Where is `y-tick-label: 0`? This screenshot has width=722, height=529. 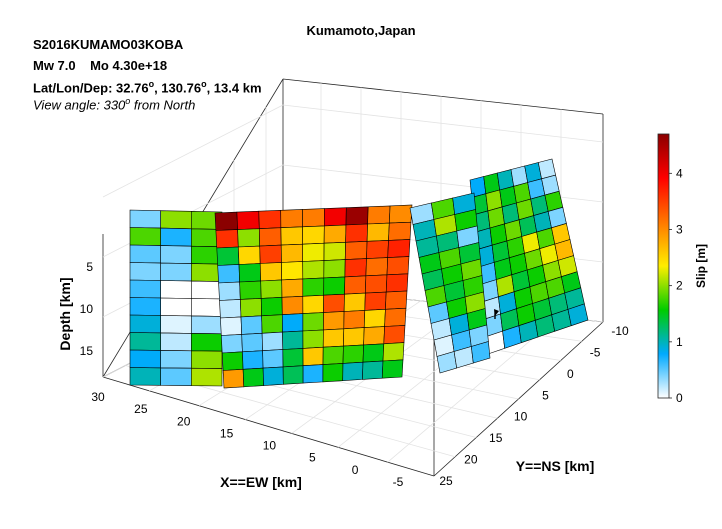 y-tick-label: 0 is located at coordinates (570, 374).